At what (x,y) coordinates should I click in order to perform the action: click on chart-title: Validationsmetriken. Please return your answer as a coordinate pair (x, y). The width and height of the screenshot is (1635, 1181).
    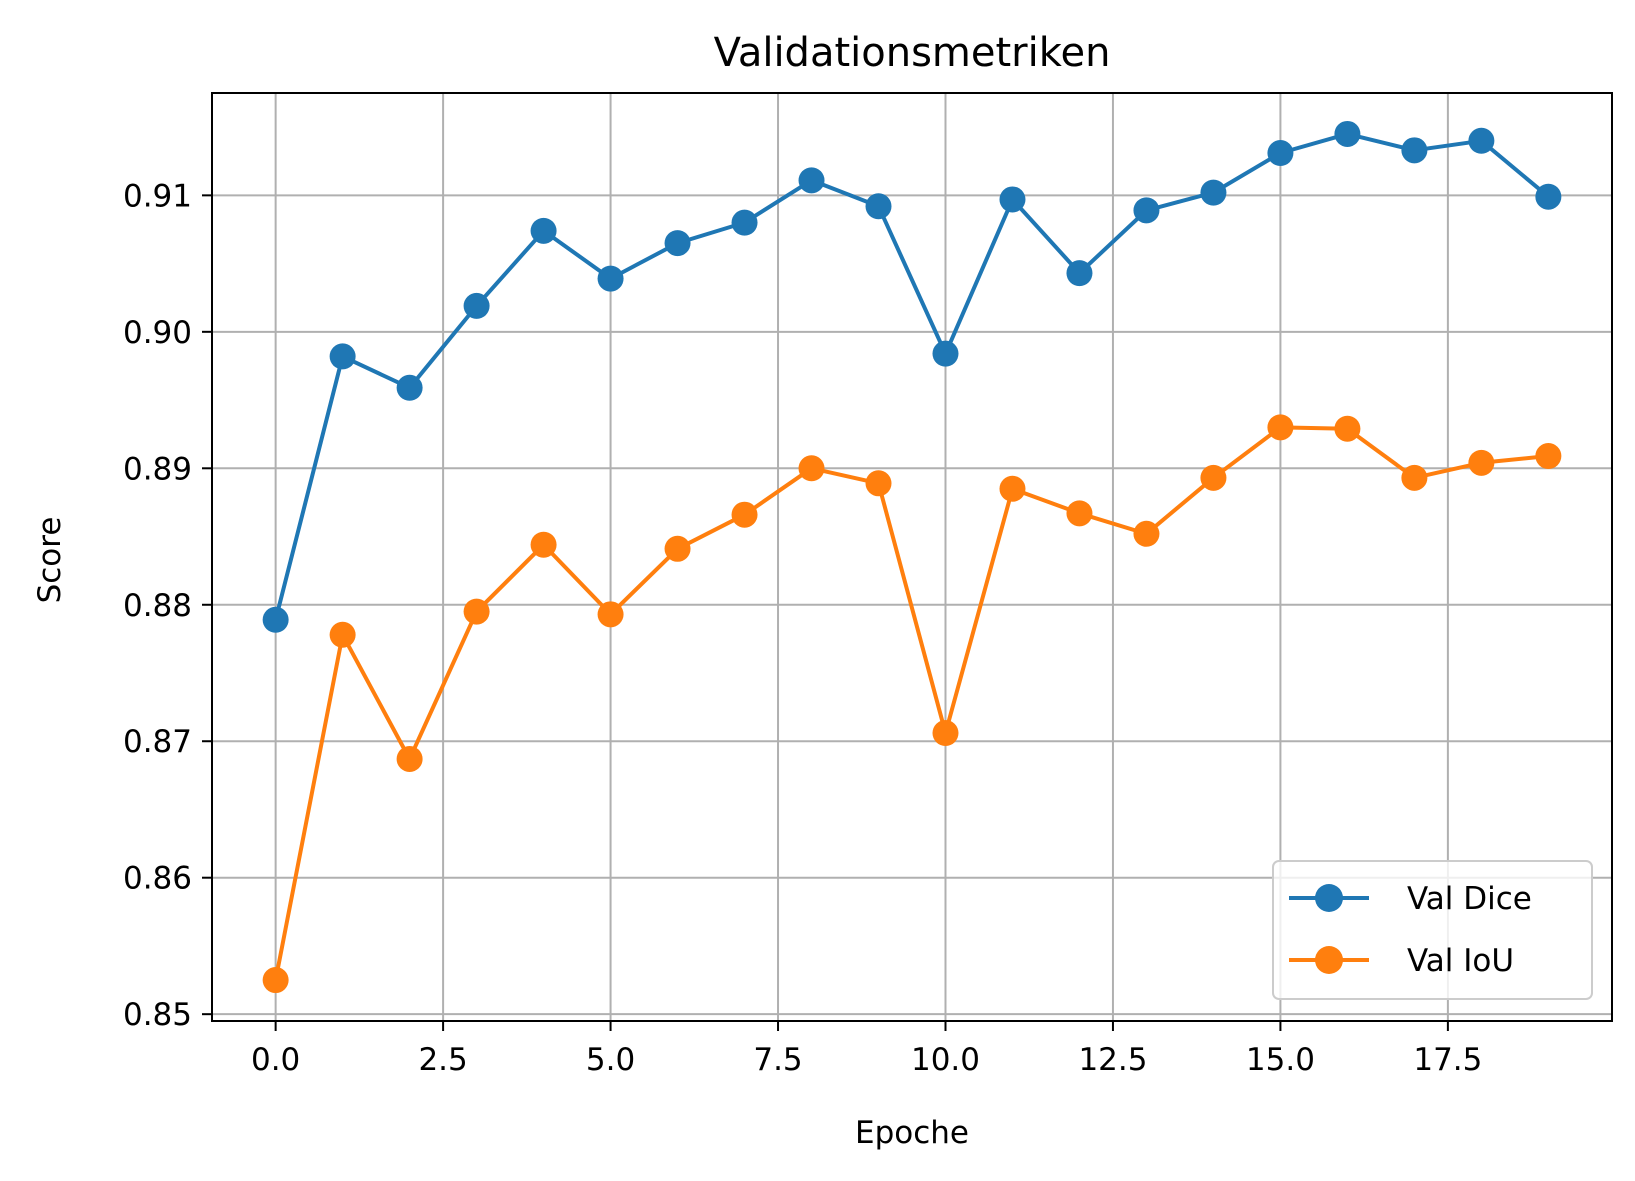
    Looking at the image, I should click on (912, 53).